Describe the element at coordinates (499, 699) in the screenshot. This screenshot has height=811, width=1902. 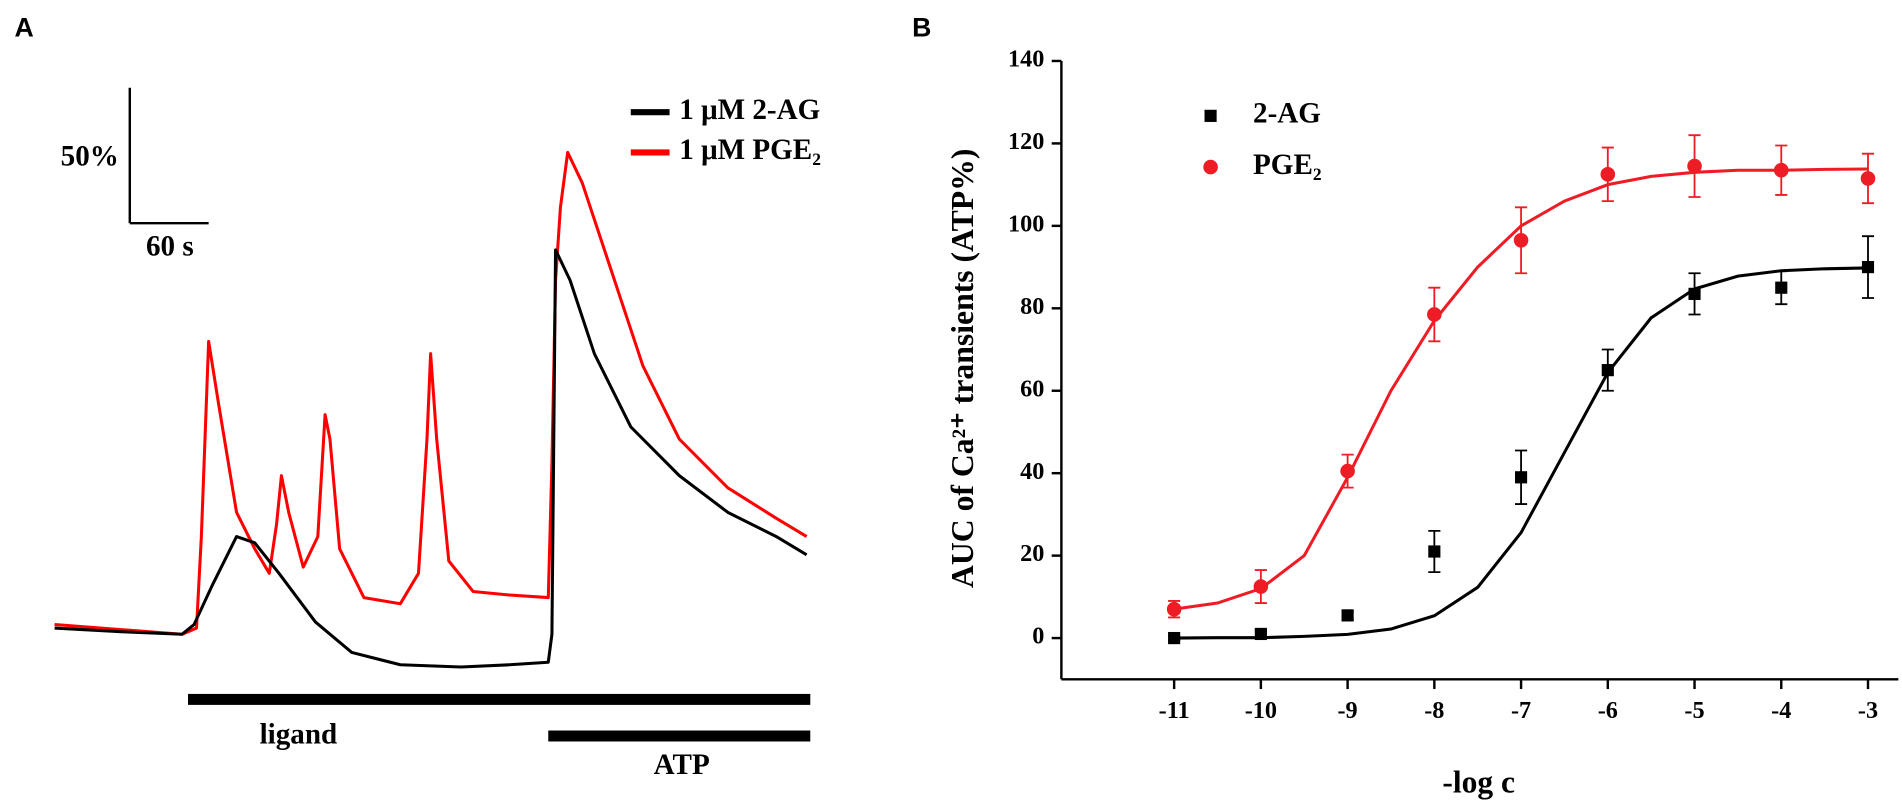
I see `ligand-bar` at that location.